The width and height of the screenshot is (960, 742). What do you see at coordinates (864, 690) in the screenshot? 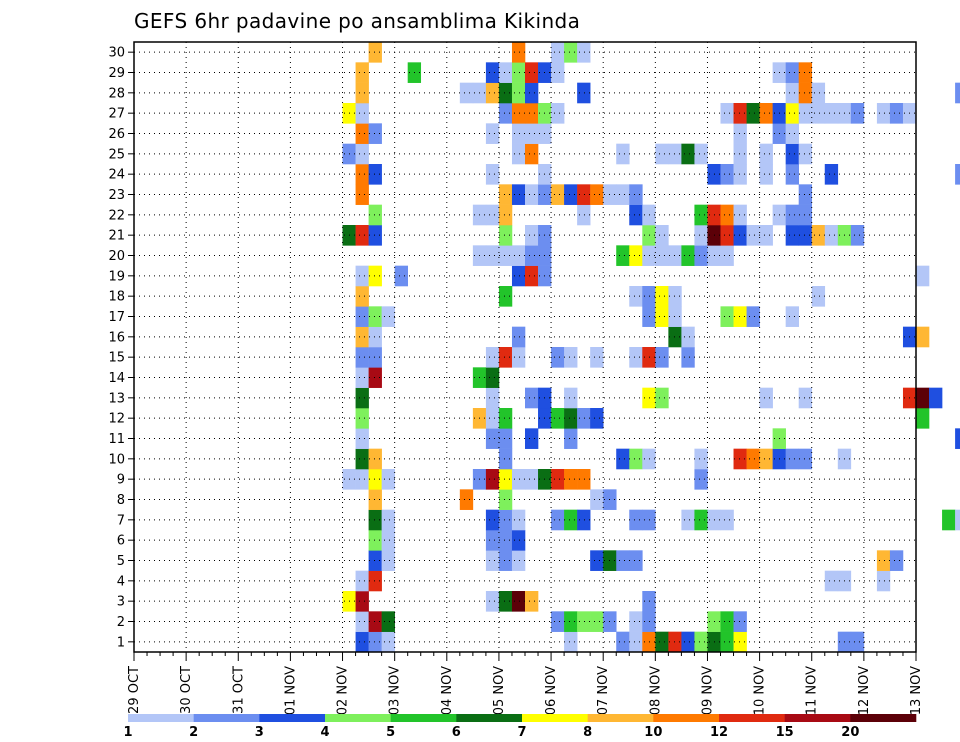
I see `x-tick-label: 12 NOV` at bounding box center [864, 690].